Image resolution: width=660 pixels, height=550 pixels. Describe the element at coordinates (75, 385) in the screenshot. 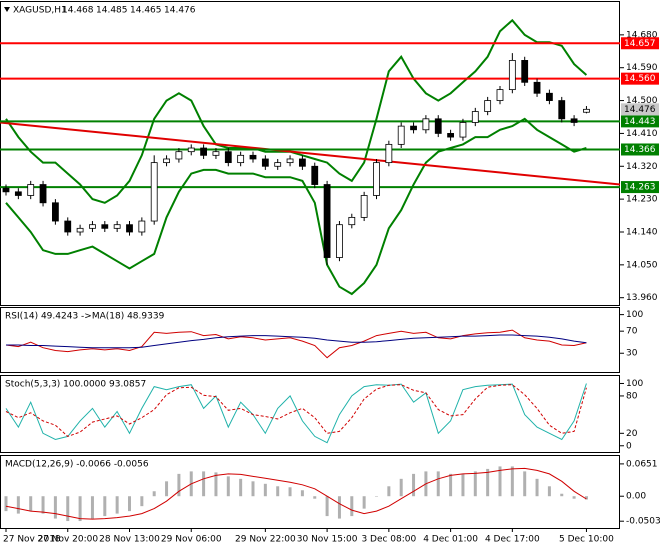

I see `panel-title: Stoch(5,3,3) 100.0000 93.0857` at that location.